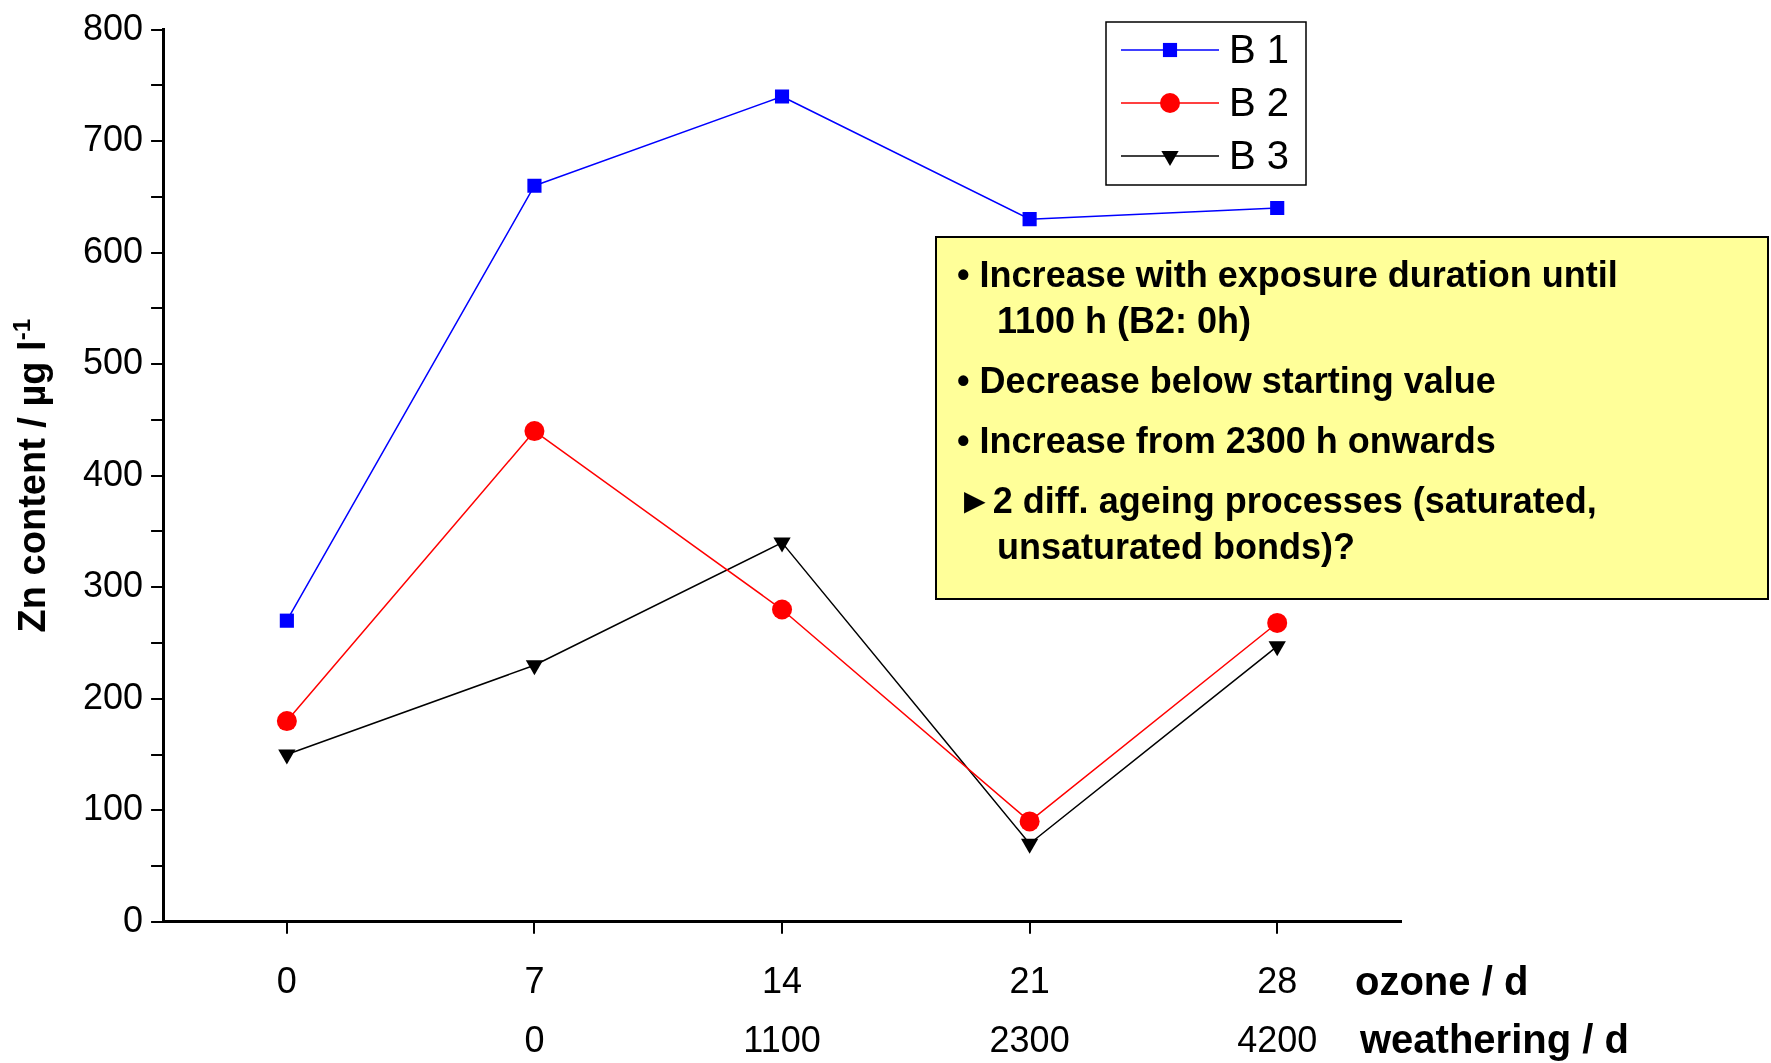 This screenshot has width=1771, height=1063. I want to click on y-tick-label: 800, so click(113, 27).